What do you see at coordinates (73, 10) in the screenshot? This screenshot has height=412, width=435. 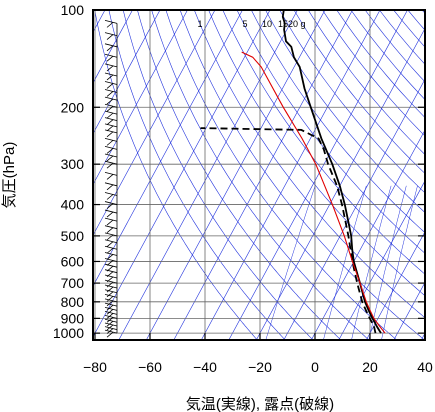 I see `y-tick-label: 100` at bounding box center [73, 10].